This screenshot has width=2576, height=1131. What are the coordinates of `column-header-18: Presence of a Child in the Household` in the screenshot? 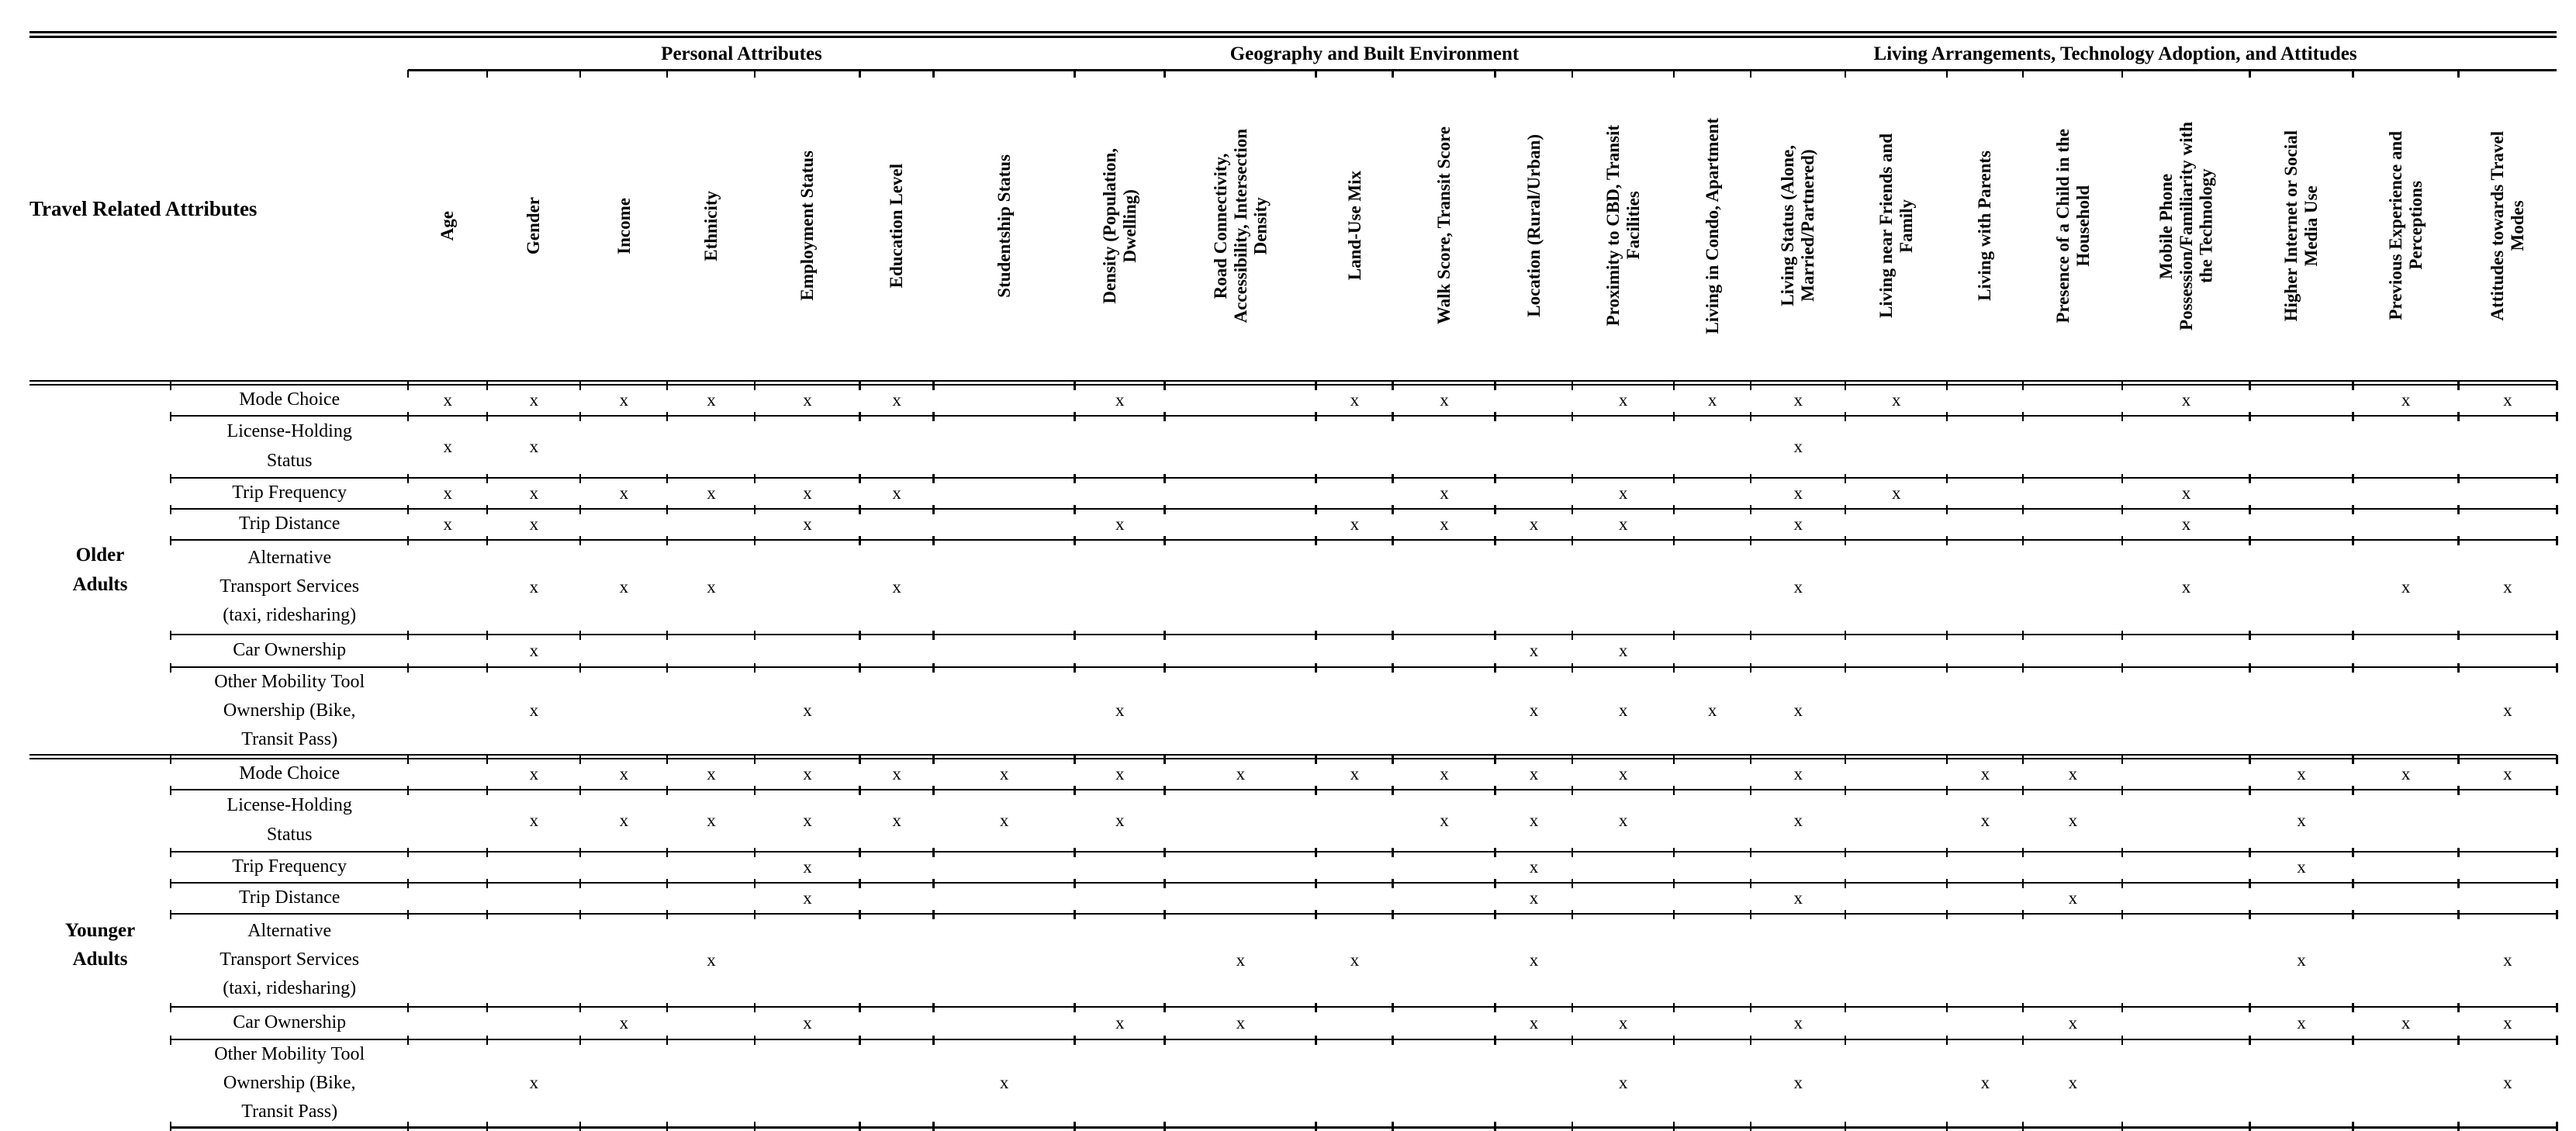 It's located at (2071, 226).